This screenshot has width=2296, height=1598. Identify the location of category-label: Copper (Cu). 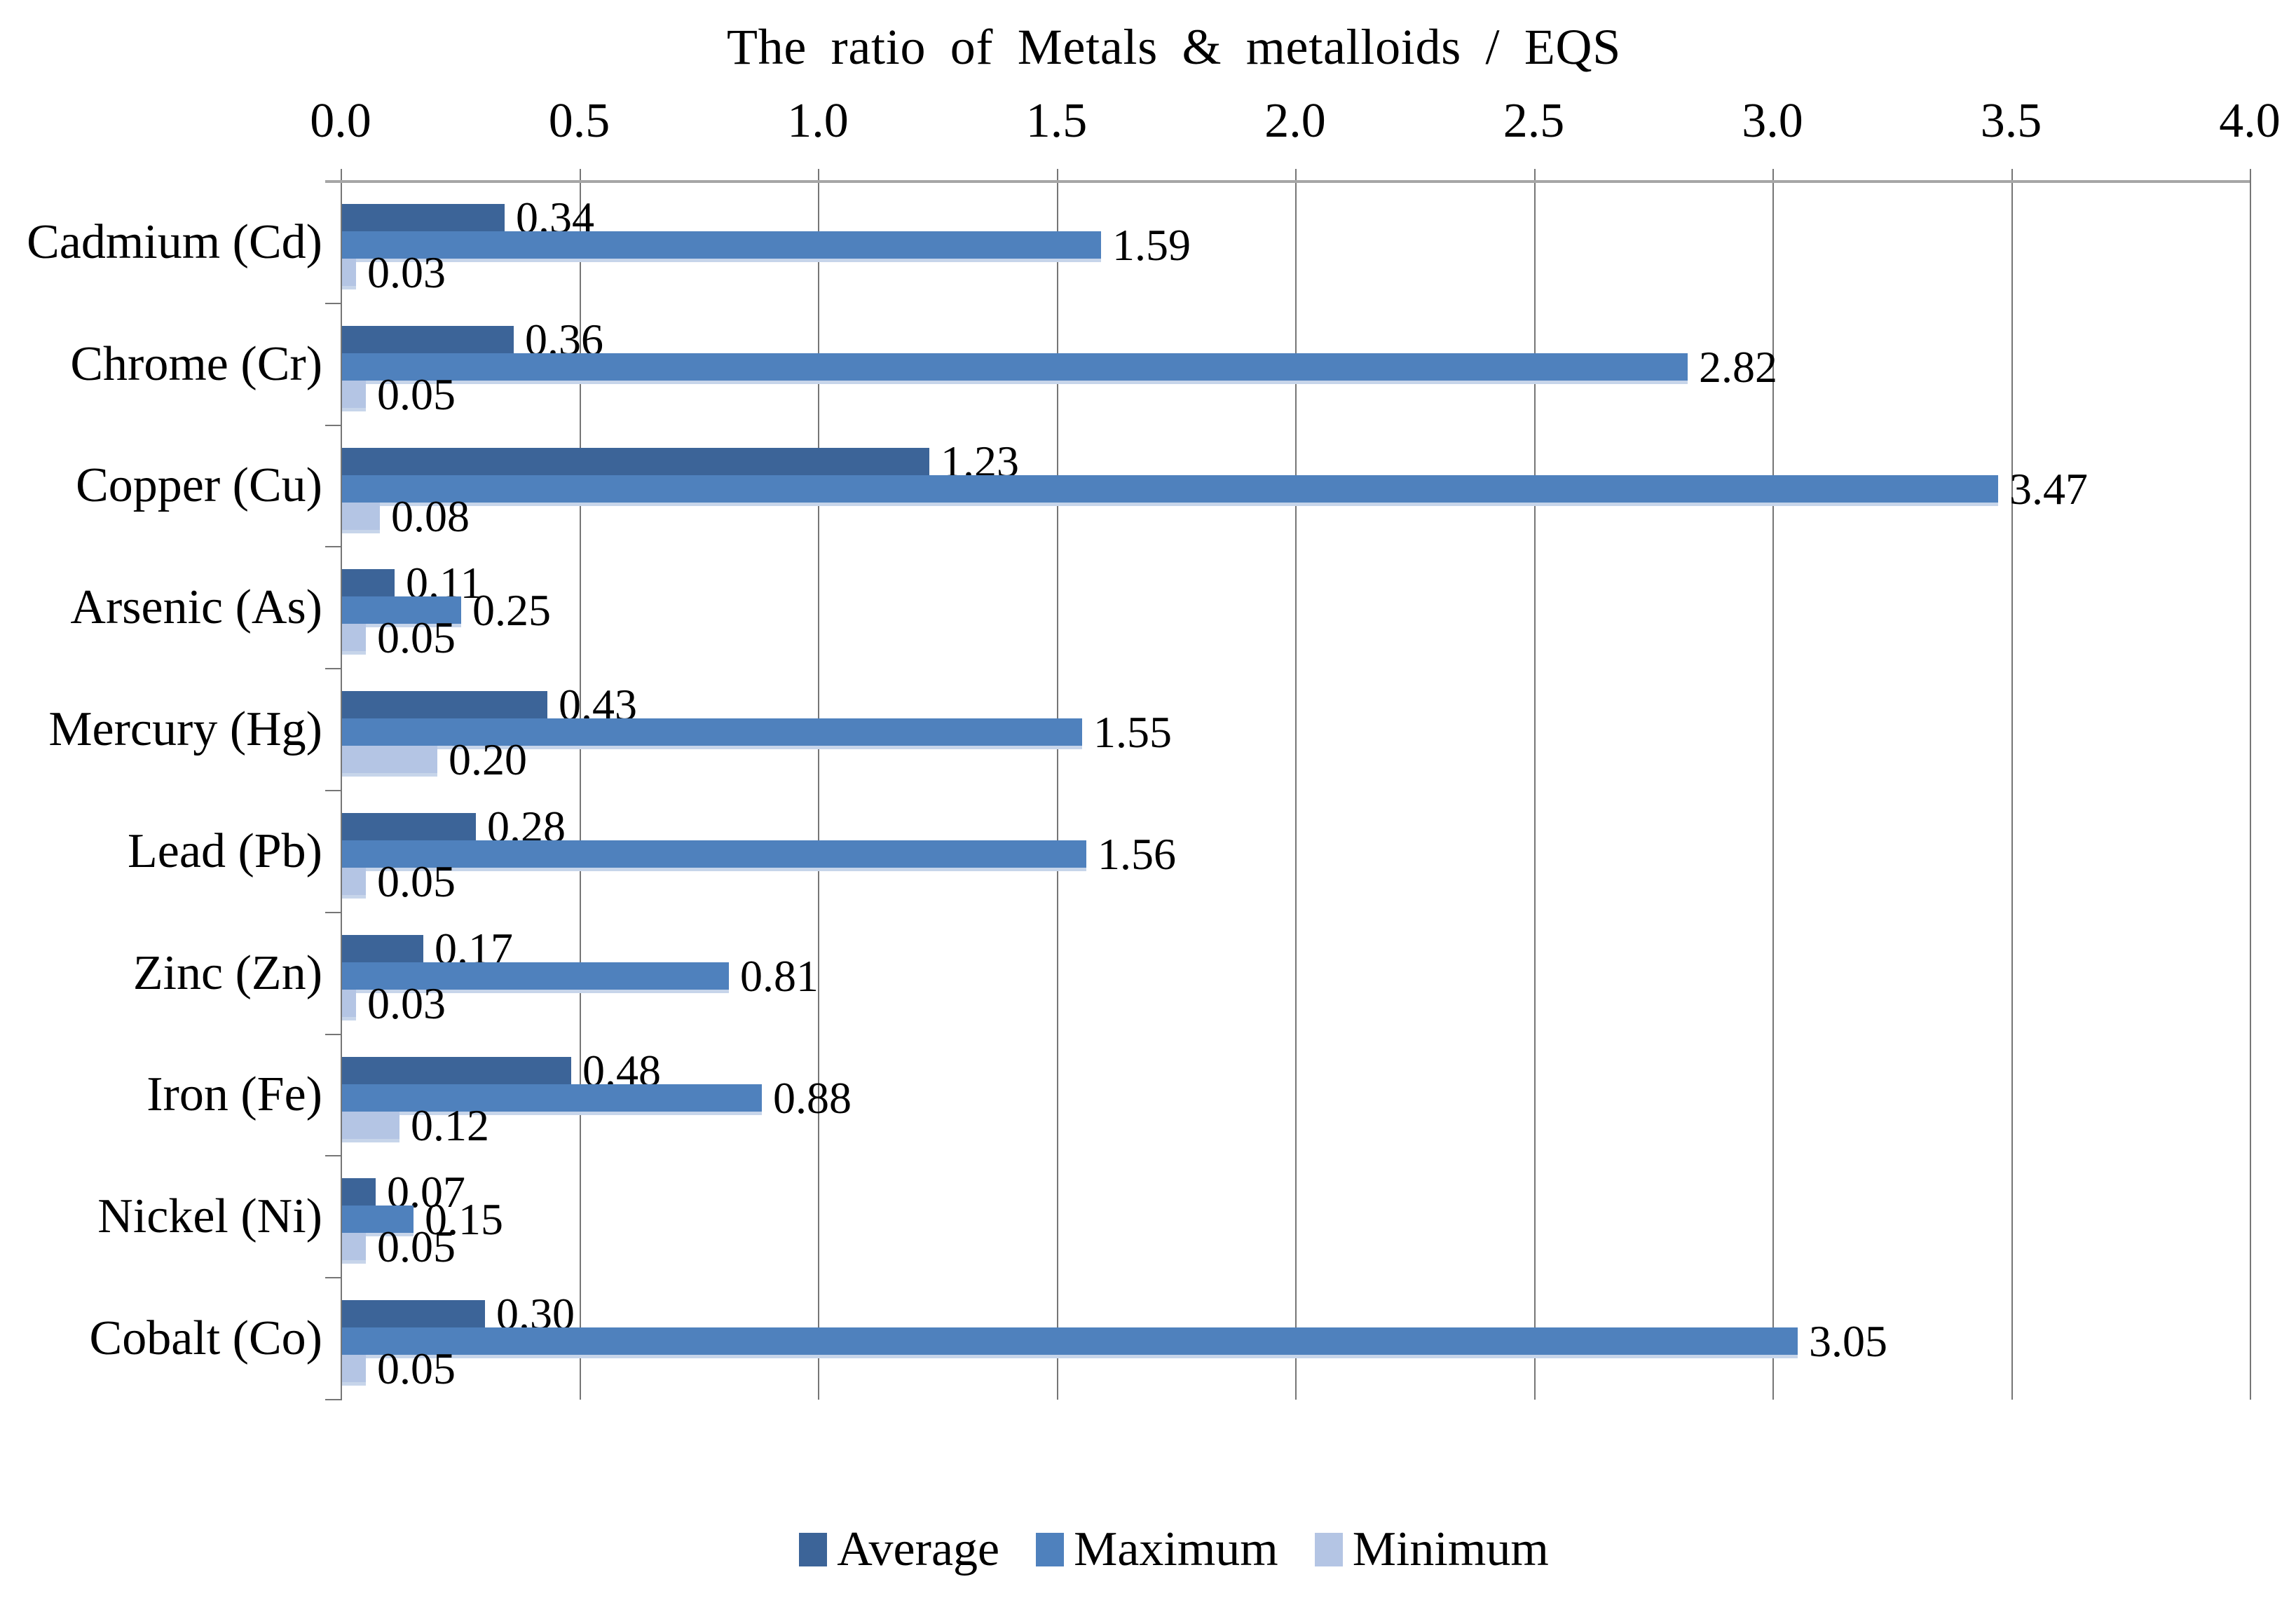
(199, 485).